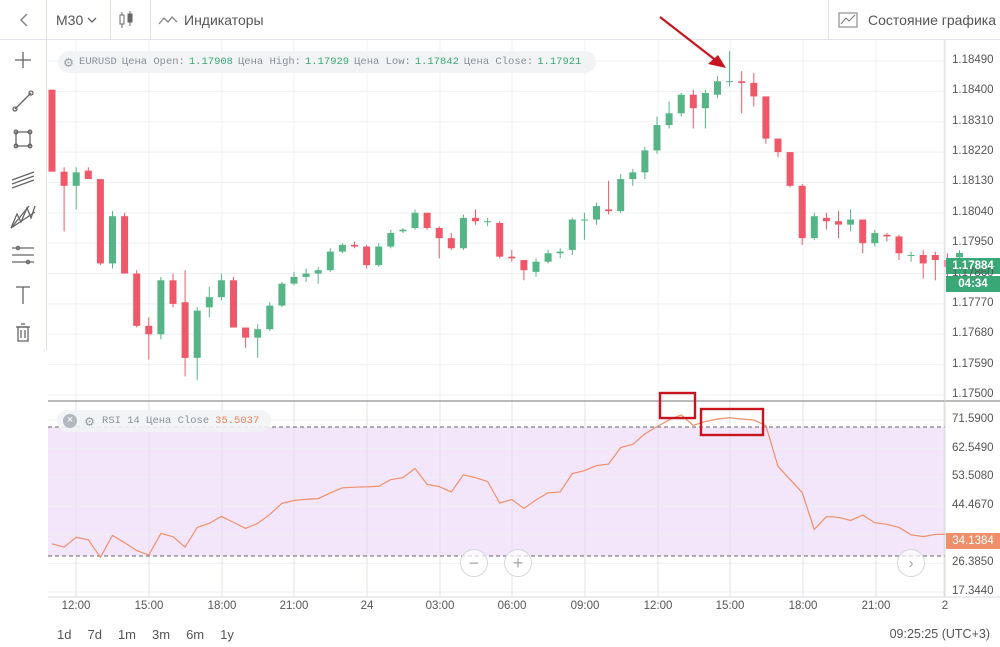 Image resolution: width=1000 pixels, height=647 pixels. What do you see at coordinates (559, 62) in the screenshot?
I see `legend-close-value: 1.17921` at bounding box center [559, 62].